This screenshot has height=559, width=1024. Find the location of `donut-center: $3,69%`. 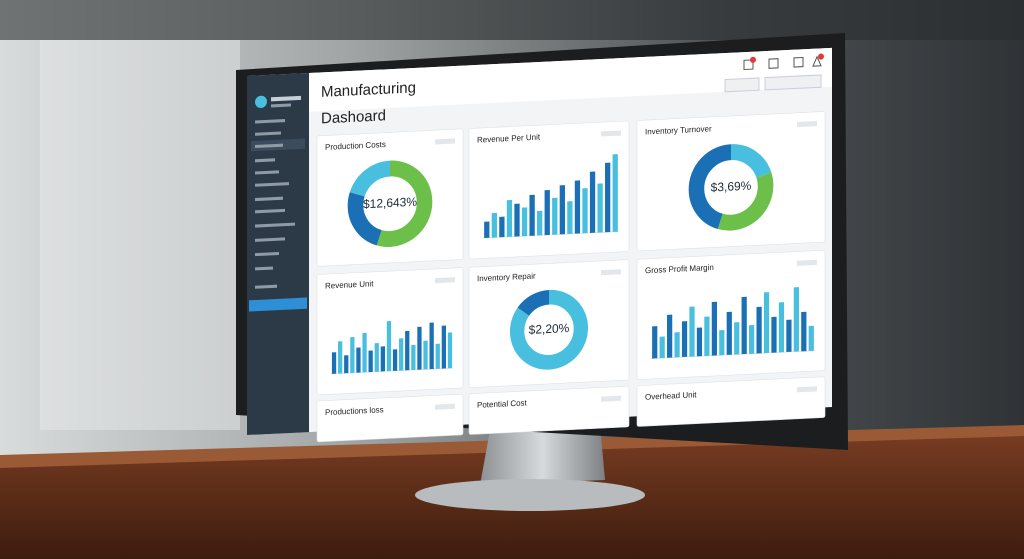

donut-center: $3,69% is located at coordinates (731, 187).